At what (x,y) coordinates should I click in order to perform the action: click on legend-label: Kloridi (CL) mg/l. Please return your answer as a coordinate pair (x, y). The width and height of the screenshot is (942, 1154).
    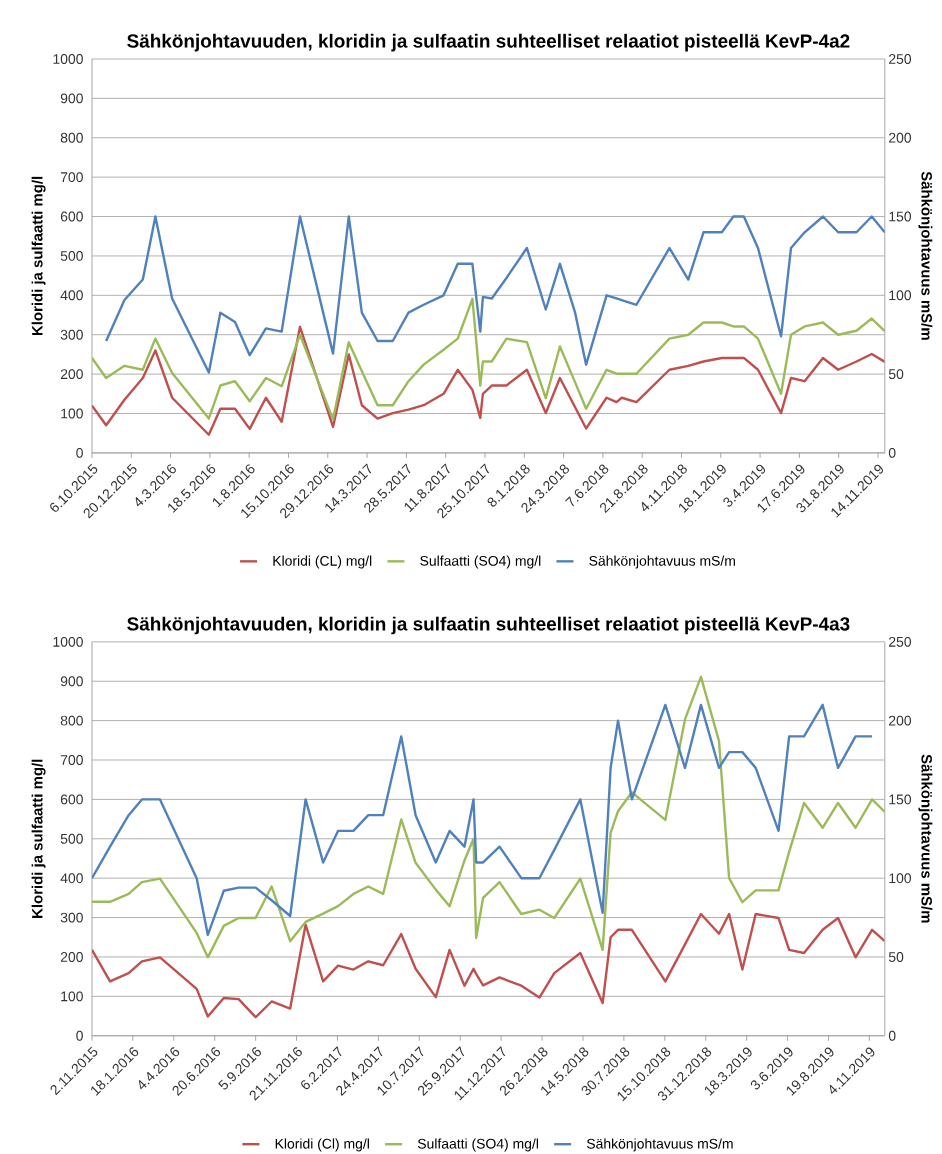
    Looking at the image, I should click on (322, 562).